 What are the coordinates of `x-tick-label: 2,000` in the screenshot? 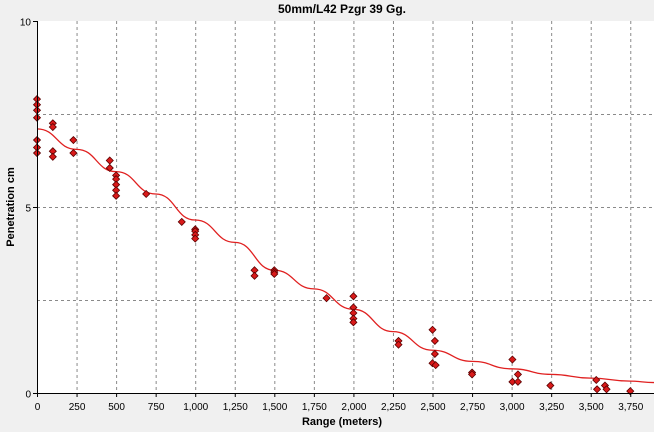 It's located at (353, 407).